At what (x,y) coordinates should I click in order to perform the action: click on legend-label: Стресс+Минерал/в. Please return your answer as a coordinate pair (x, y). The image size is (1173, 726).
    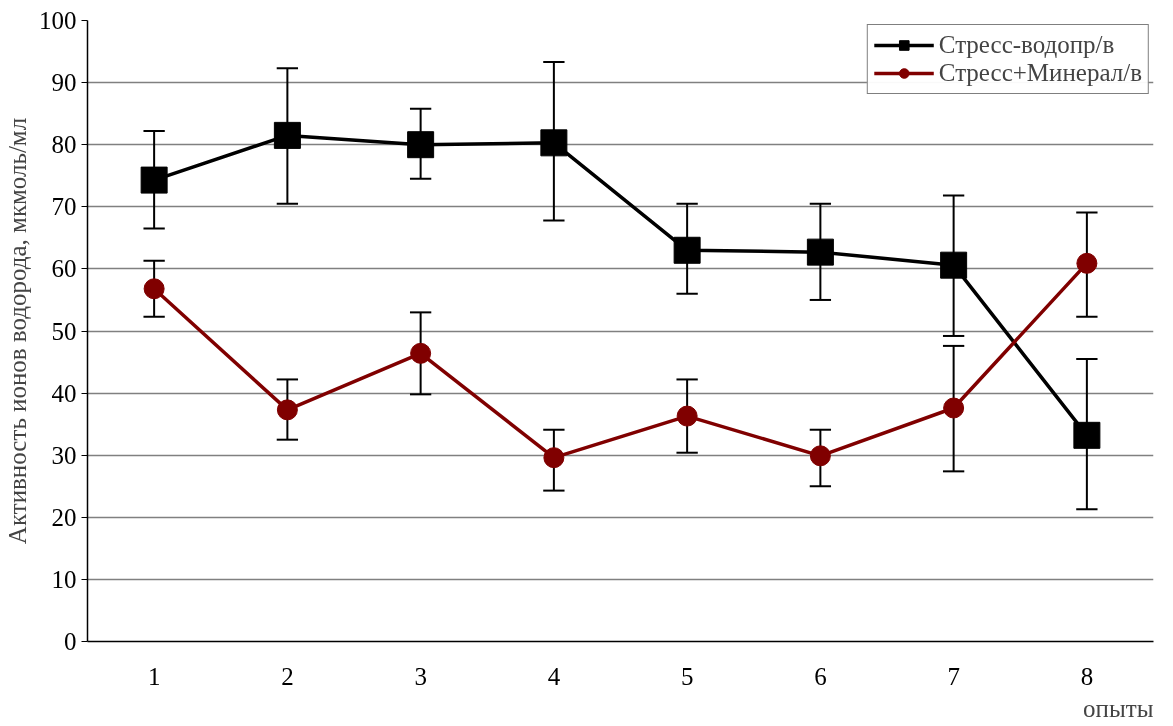
    Looking at the image, I should click on (1040, 73).